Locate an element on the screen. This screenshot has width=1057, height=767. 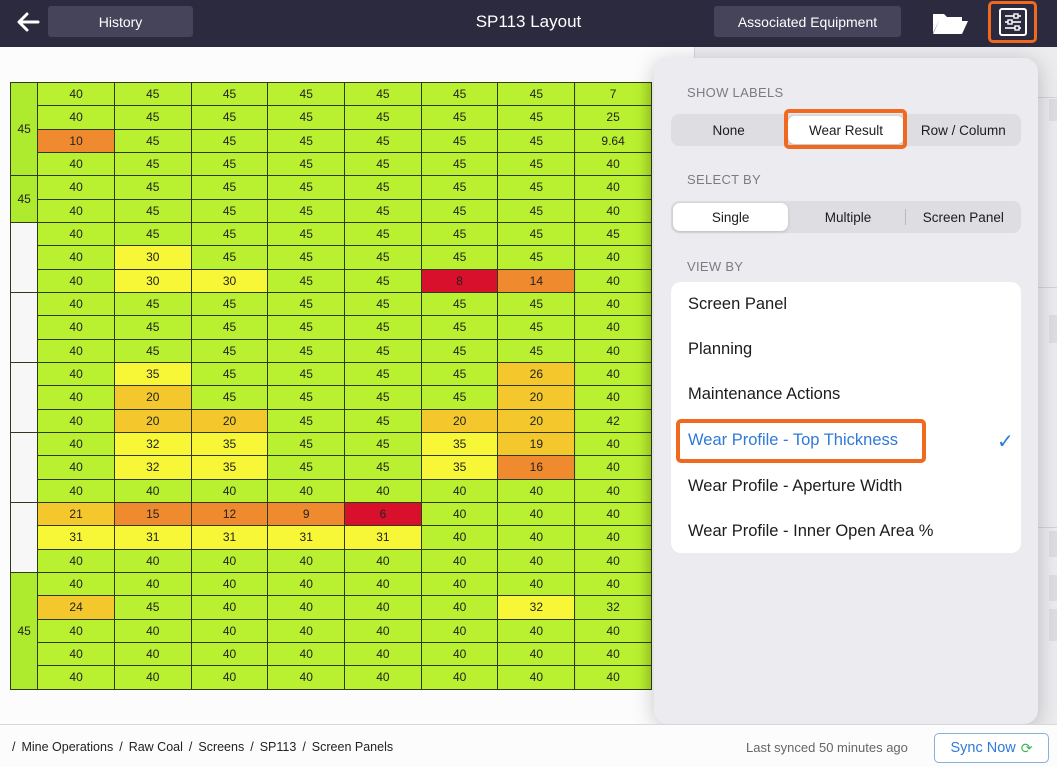
breadcrumb-item: Mine Operations is located at coordinates (67, 747).